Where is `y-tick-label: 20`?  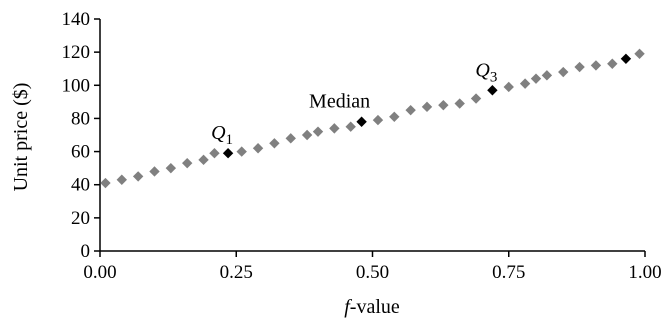 y-tick-label: 20 is located at coordinates (80, 218).